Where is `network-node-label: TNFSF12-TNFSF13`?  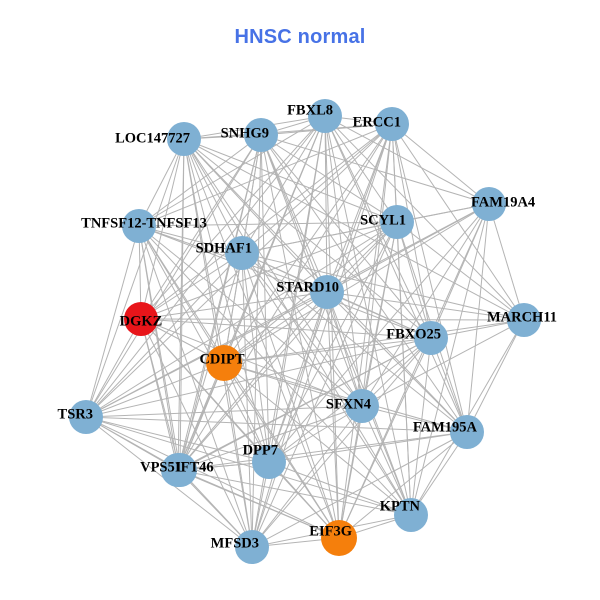 network-node-label: TNFSF12-TNFSF13 is located at coordinates (144, 223).